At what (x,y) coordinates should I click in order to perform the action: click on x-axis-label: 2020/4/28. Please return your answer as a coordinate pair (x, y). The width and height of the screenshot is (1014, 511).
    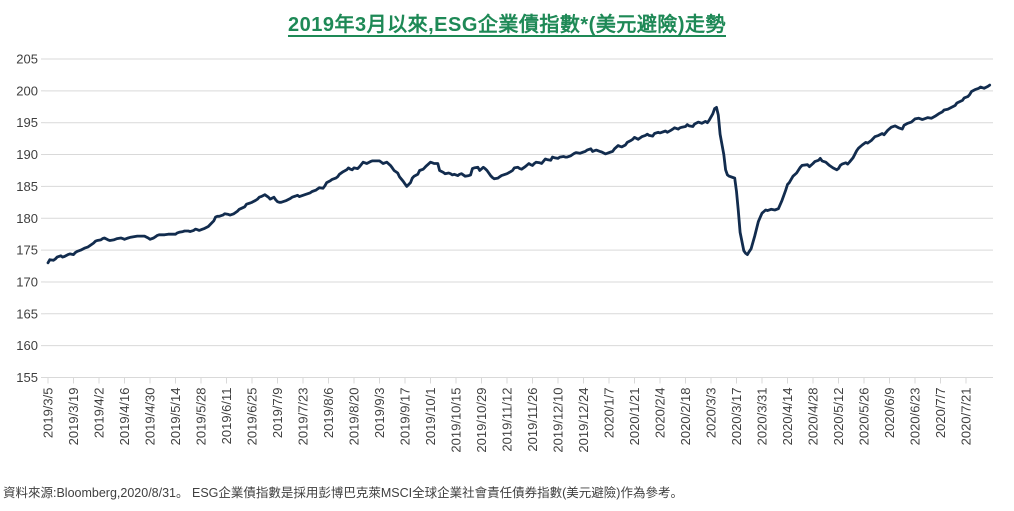
    Looking at the image, I should click on (813, 417).